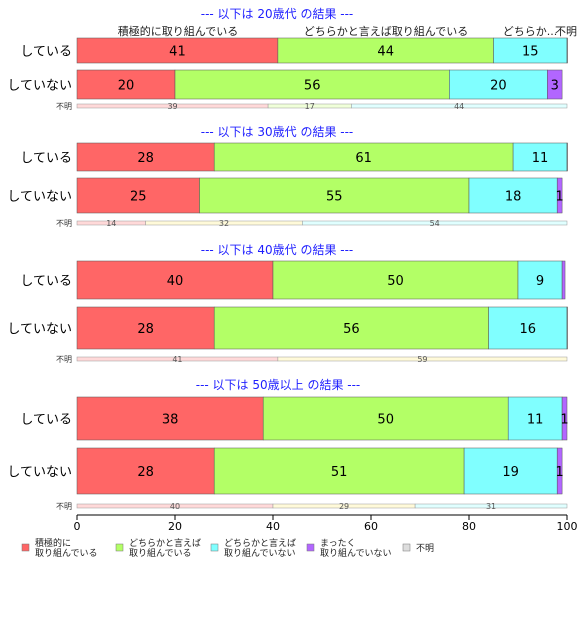 The image size is (580, 636). Describe the element at coordinates (566, 31) in the screenshot. I see `column-header-label: 不明` at that location.